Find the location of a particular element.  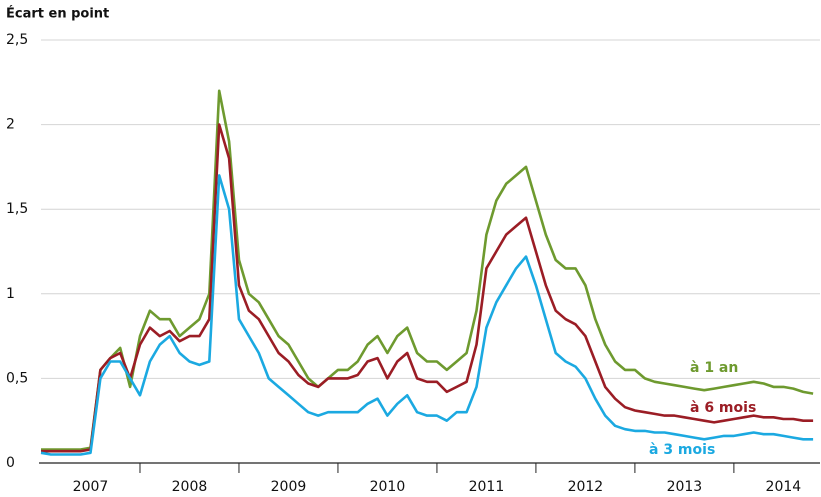

x-tick-label: 2013 is located at coordinates (685, 487).